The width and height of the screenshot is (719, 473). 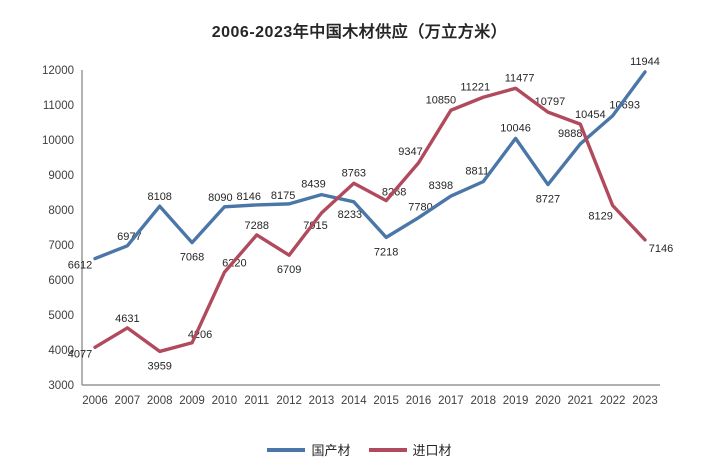 I want to click on data-label: 7068, so click(x=192, y=258).